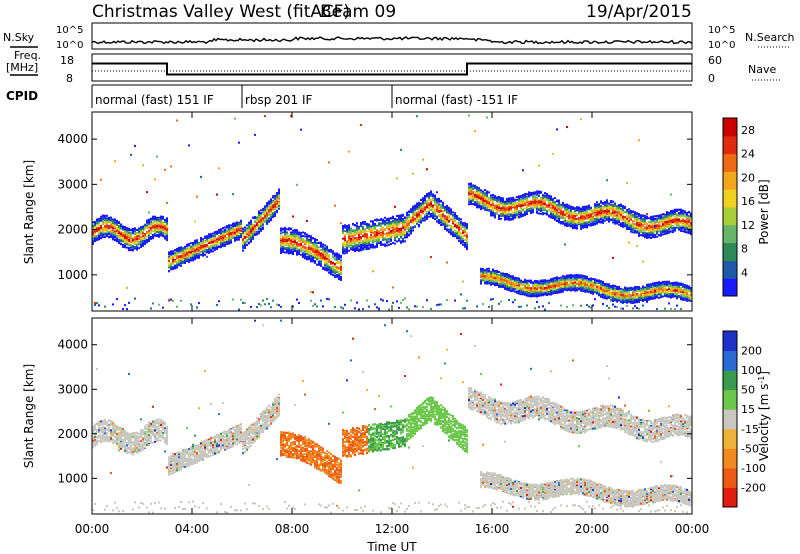  I want to click on plot-title: Christmas Valley West (fitACF), so click(221, 12).